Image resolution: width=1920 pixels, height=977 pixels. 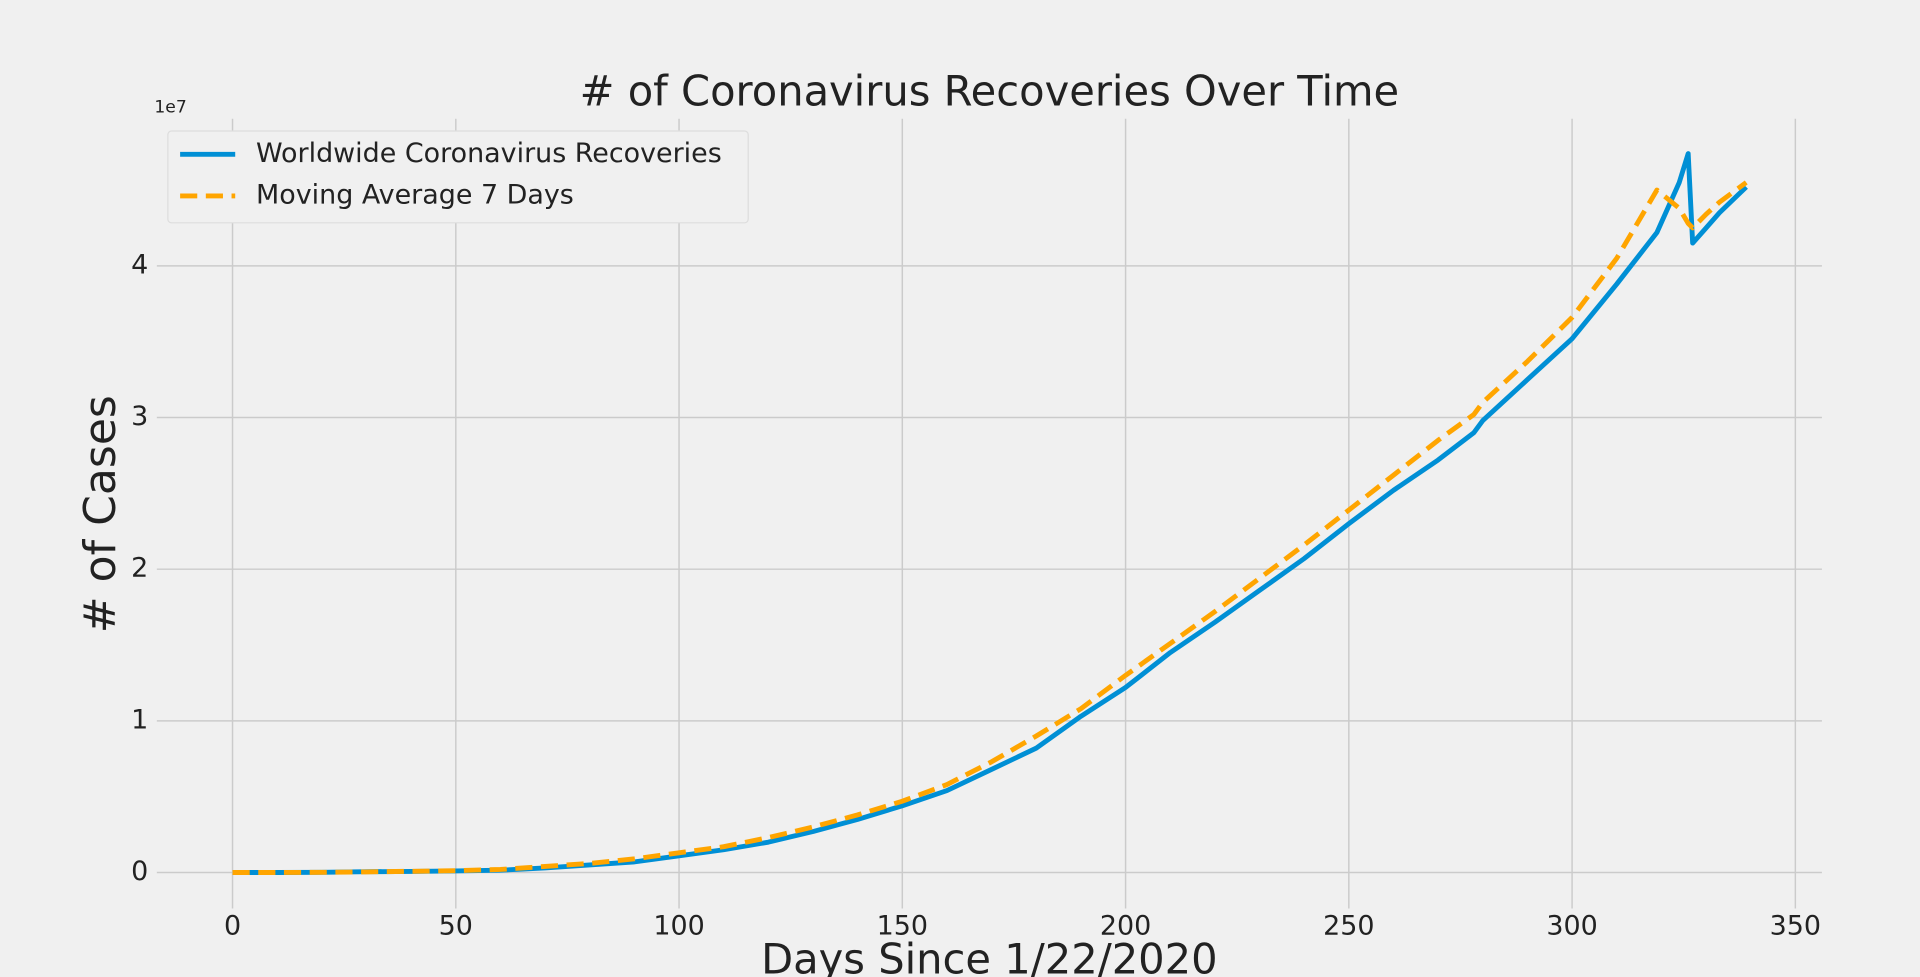 I want to click on y-tick-label: 1, so click(x=139, y=719).